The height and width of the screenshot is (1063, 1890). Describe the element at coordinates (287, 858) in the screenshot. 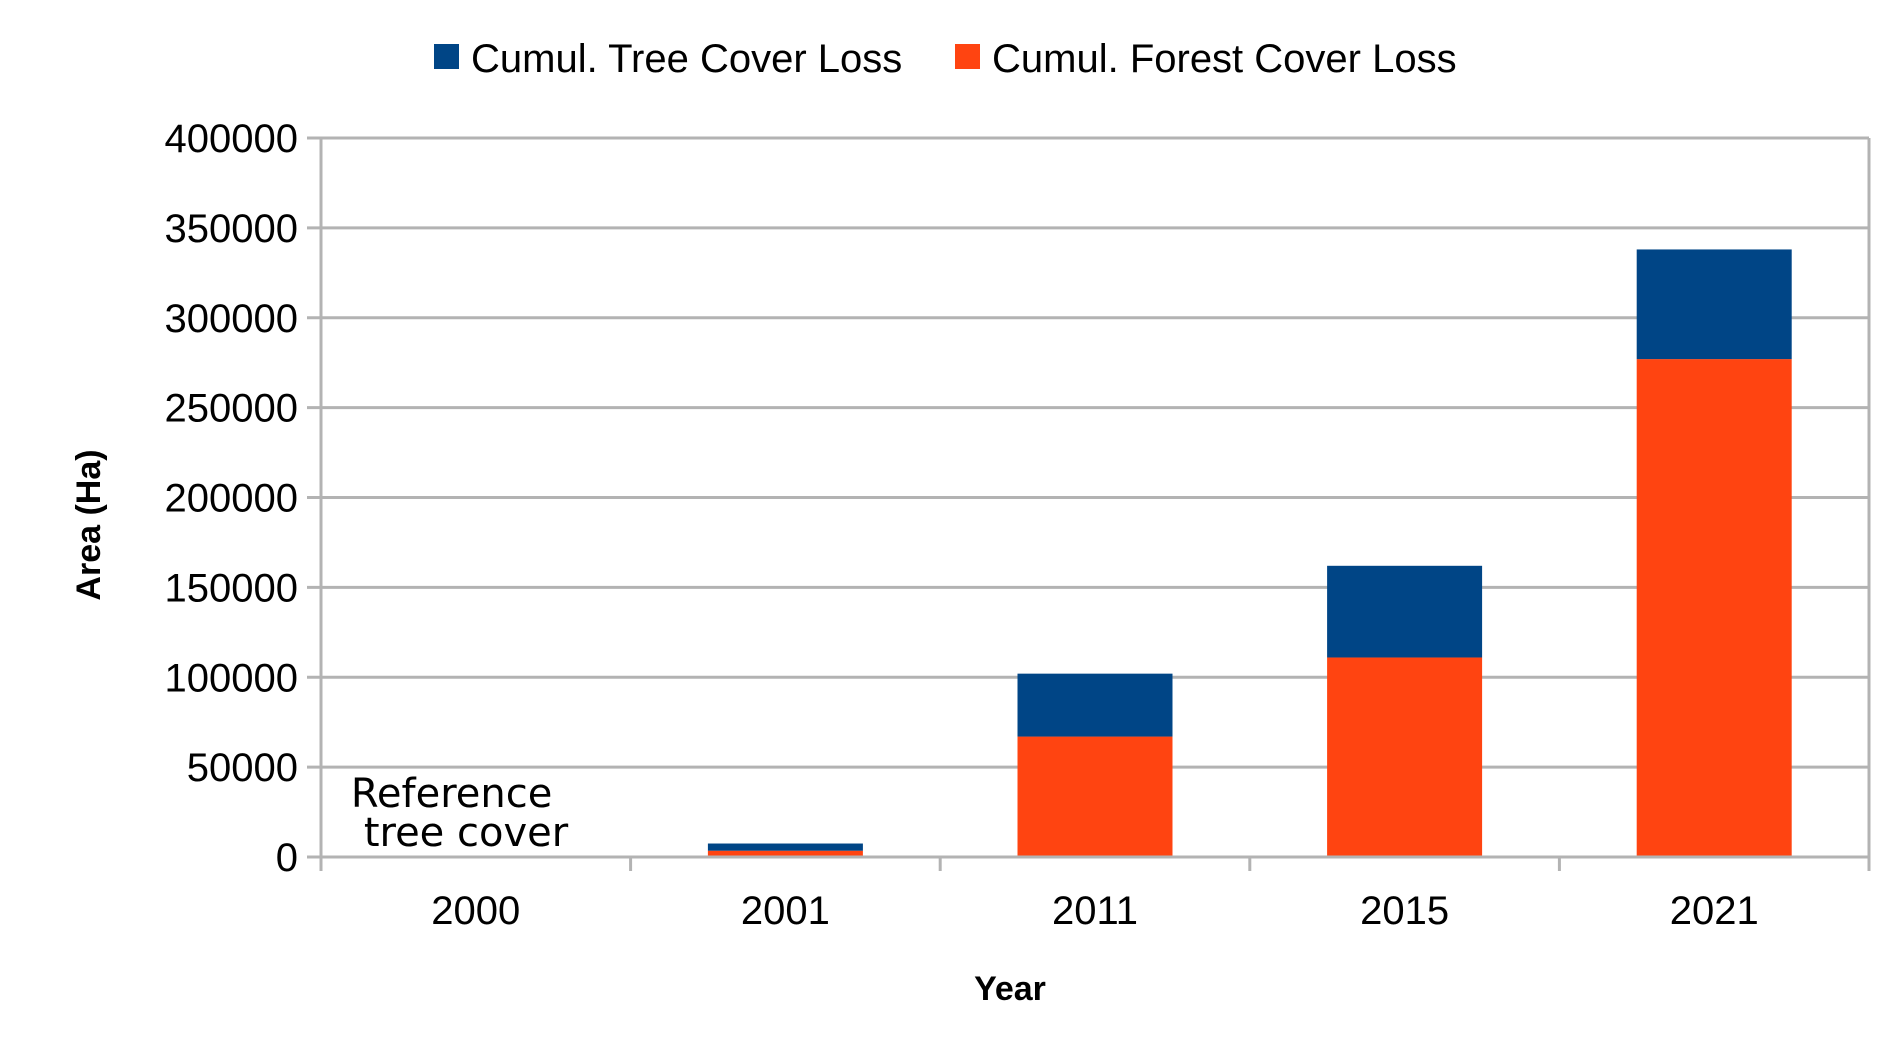

I see `y-tick-label-0: 0` at that location.